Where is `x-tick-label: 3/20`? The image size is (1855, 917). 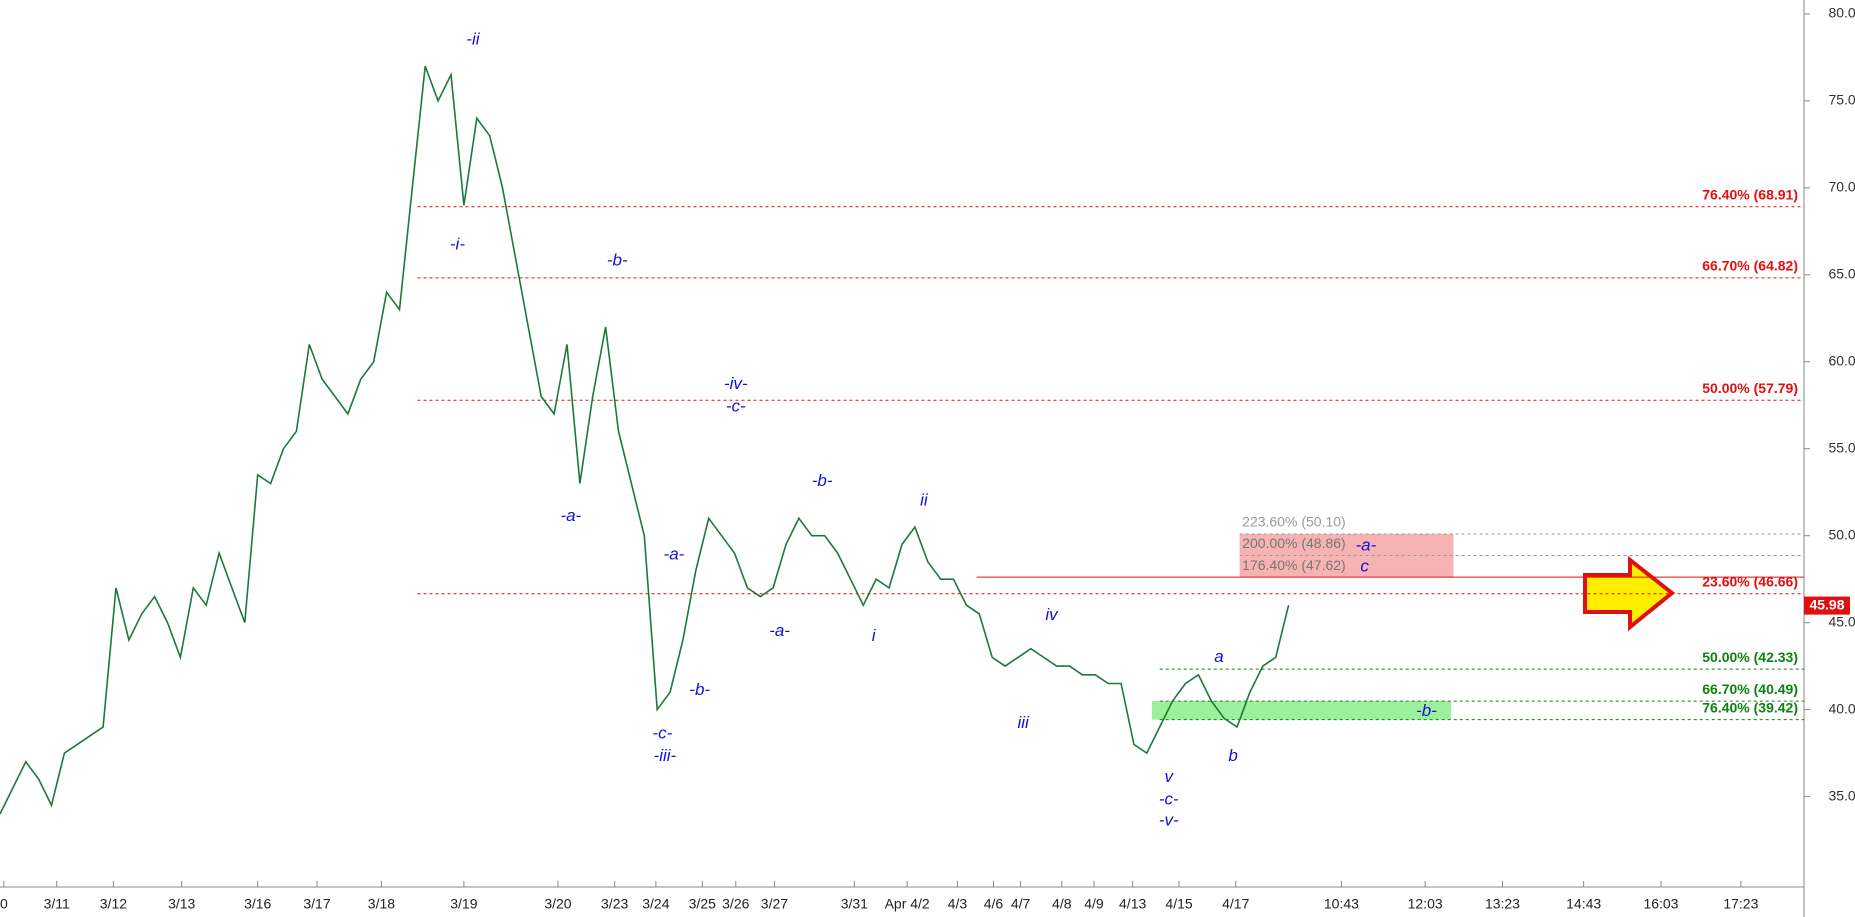
x-tick-label: 3/20 is located at coordinates (557, 904).